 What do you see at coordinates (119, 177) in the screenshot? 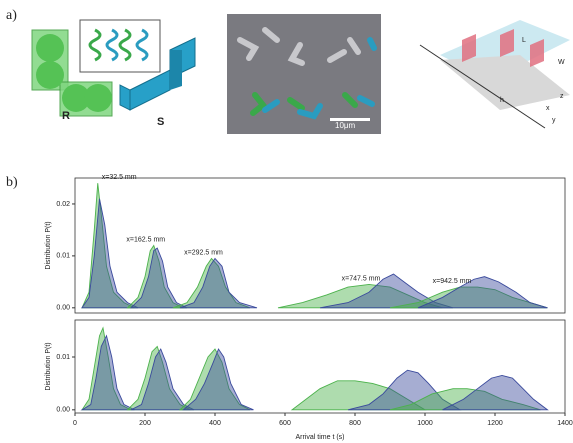
I see `annotation: x=32.5 mm` at bounding box center [119, 177].